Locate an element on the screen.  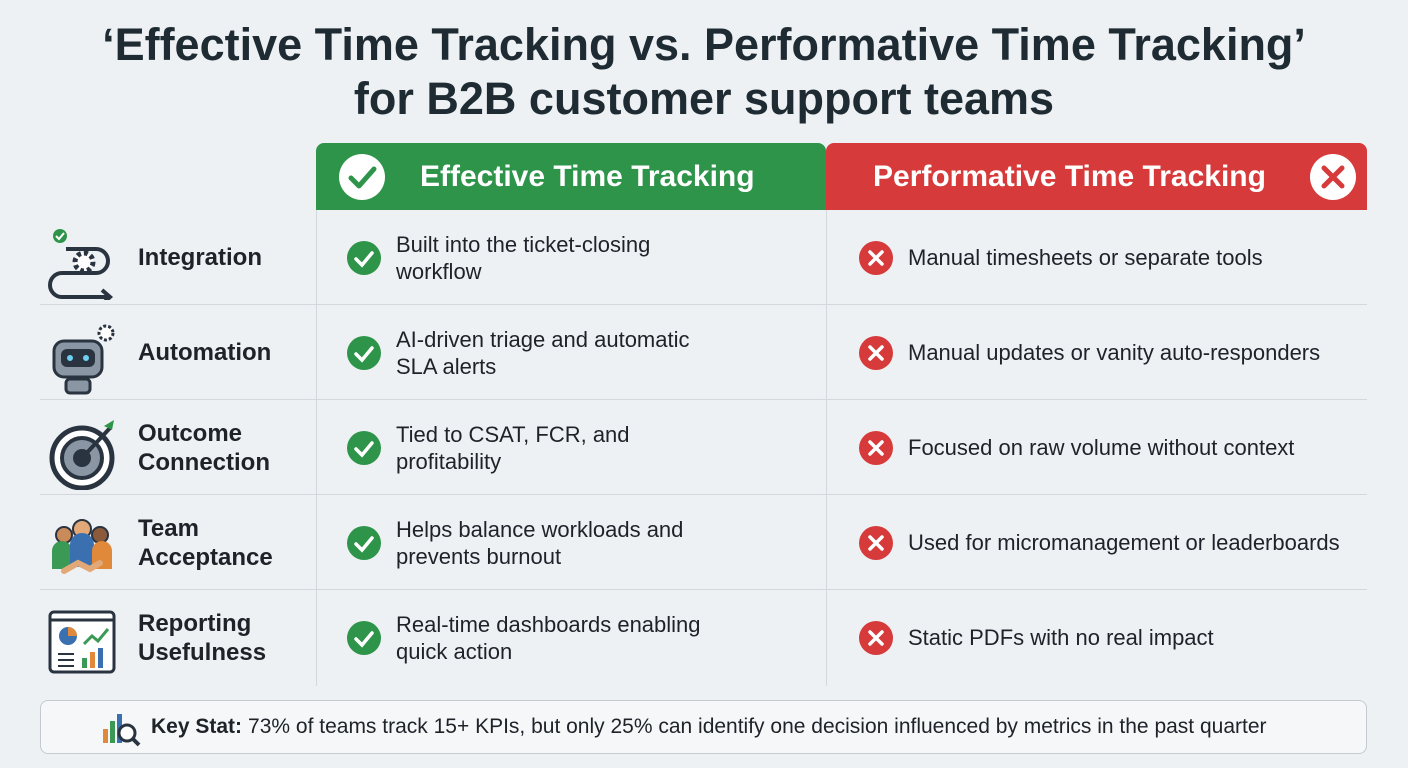
table-cell: Focused on raw volume without context is located at coordinates (1113, 447).